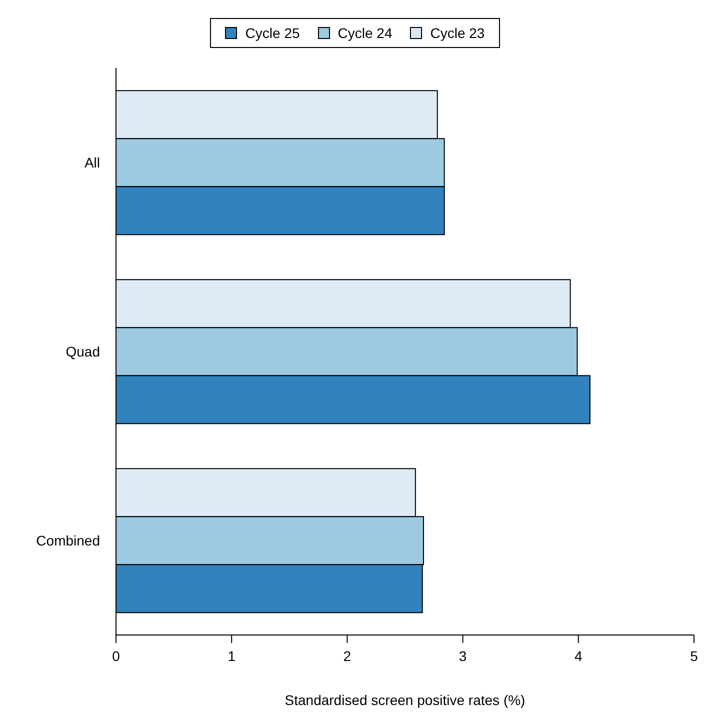  Describe the element at coordinates (405, 700) in the screenshot. I see `x-axis-title: Standardised screen positive rates (%)` at that location.